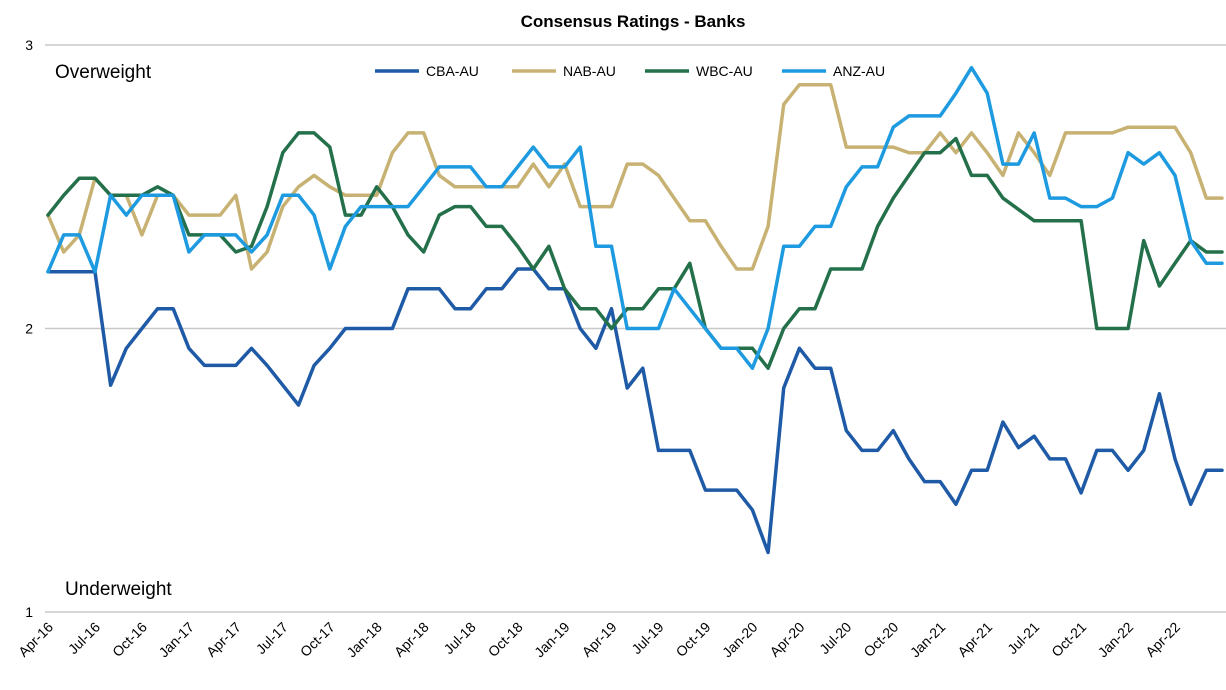 This screenshot has width=1226, height=690. What do you see at coordinates (928, 640) in the screenshot?
I see `x-tick-label: Jan-21` at bounding box center [928, 640].